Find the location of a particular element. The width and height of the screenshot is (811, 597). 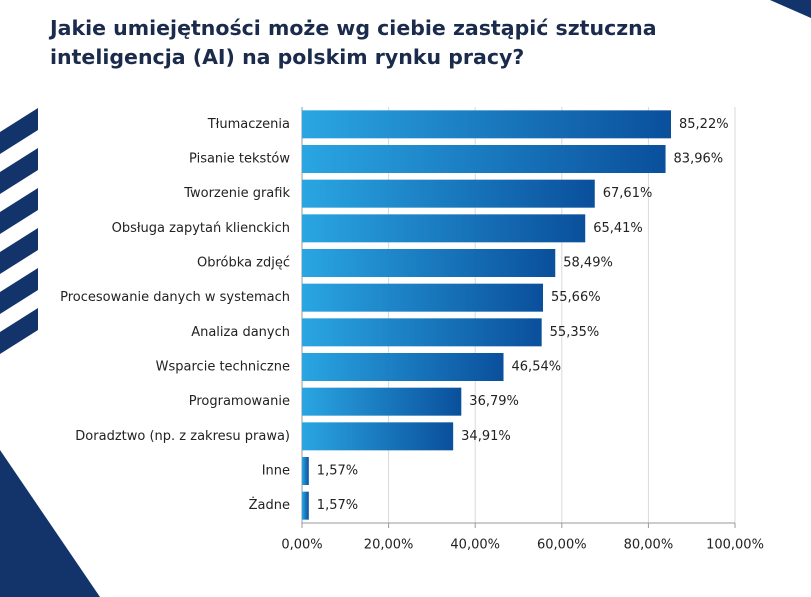

value-label: 85,22% is located at coordinates (704, 124).